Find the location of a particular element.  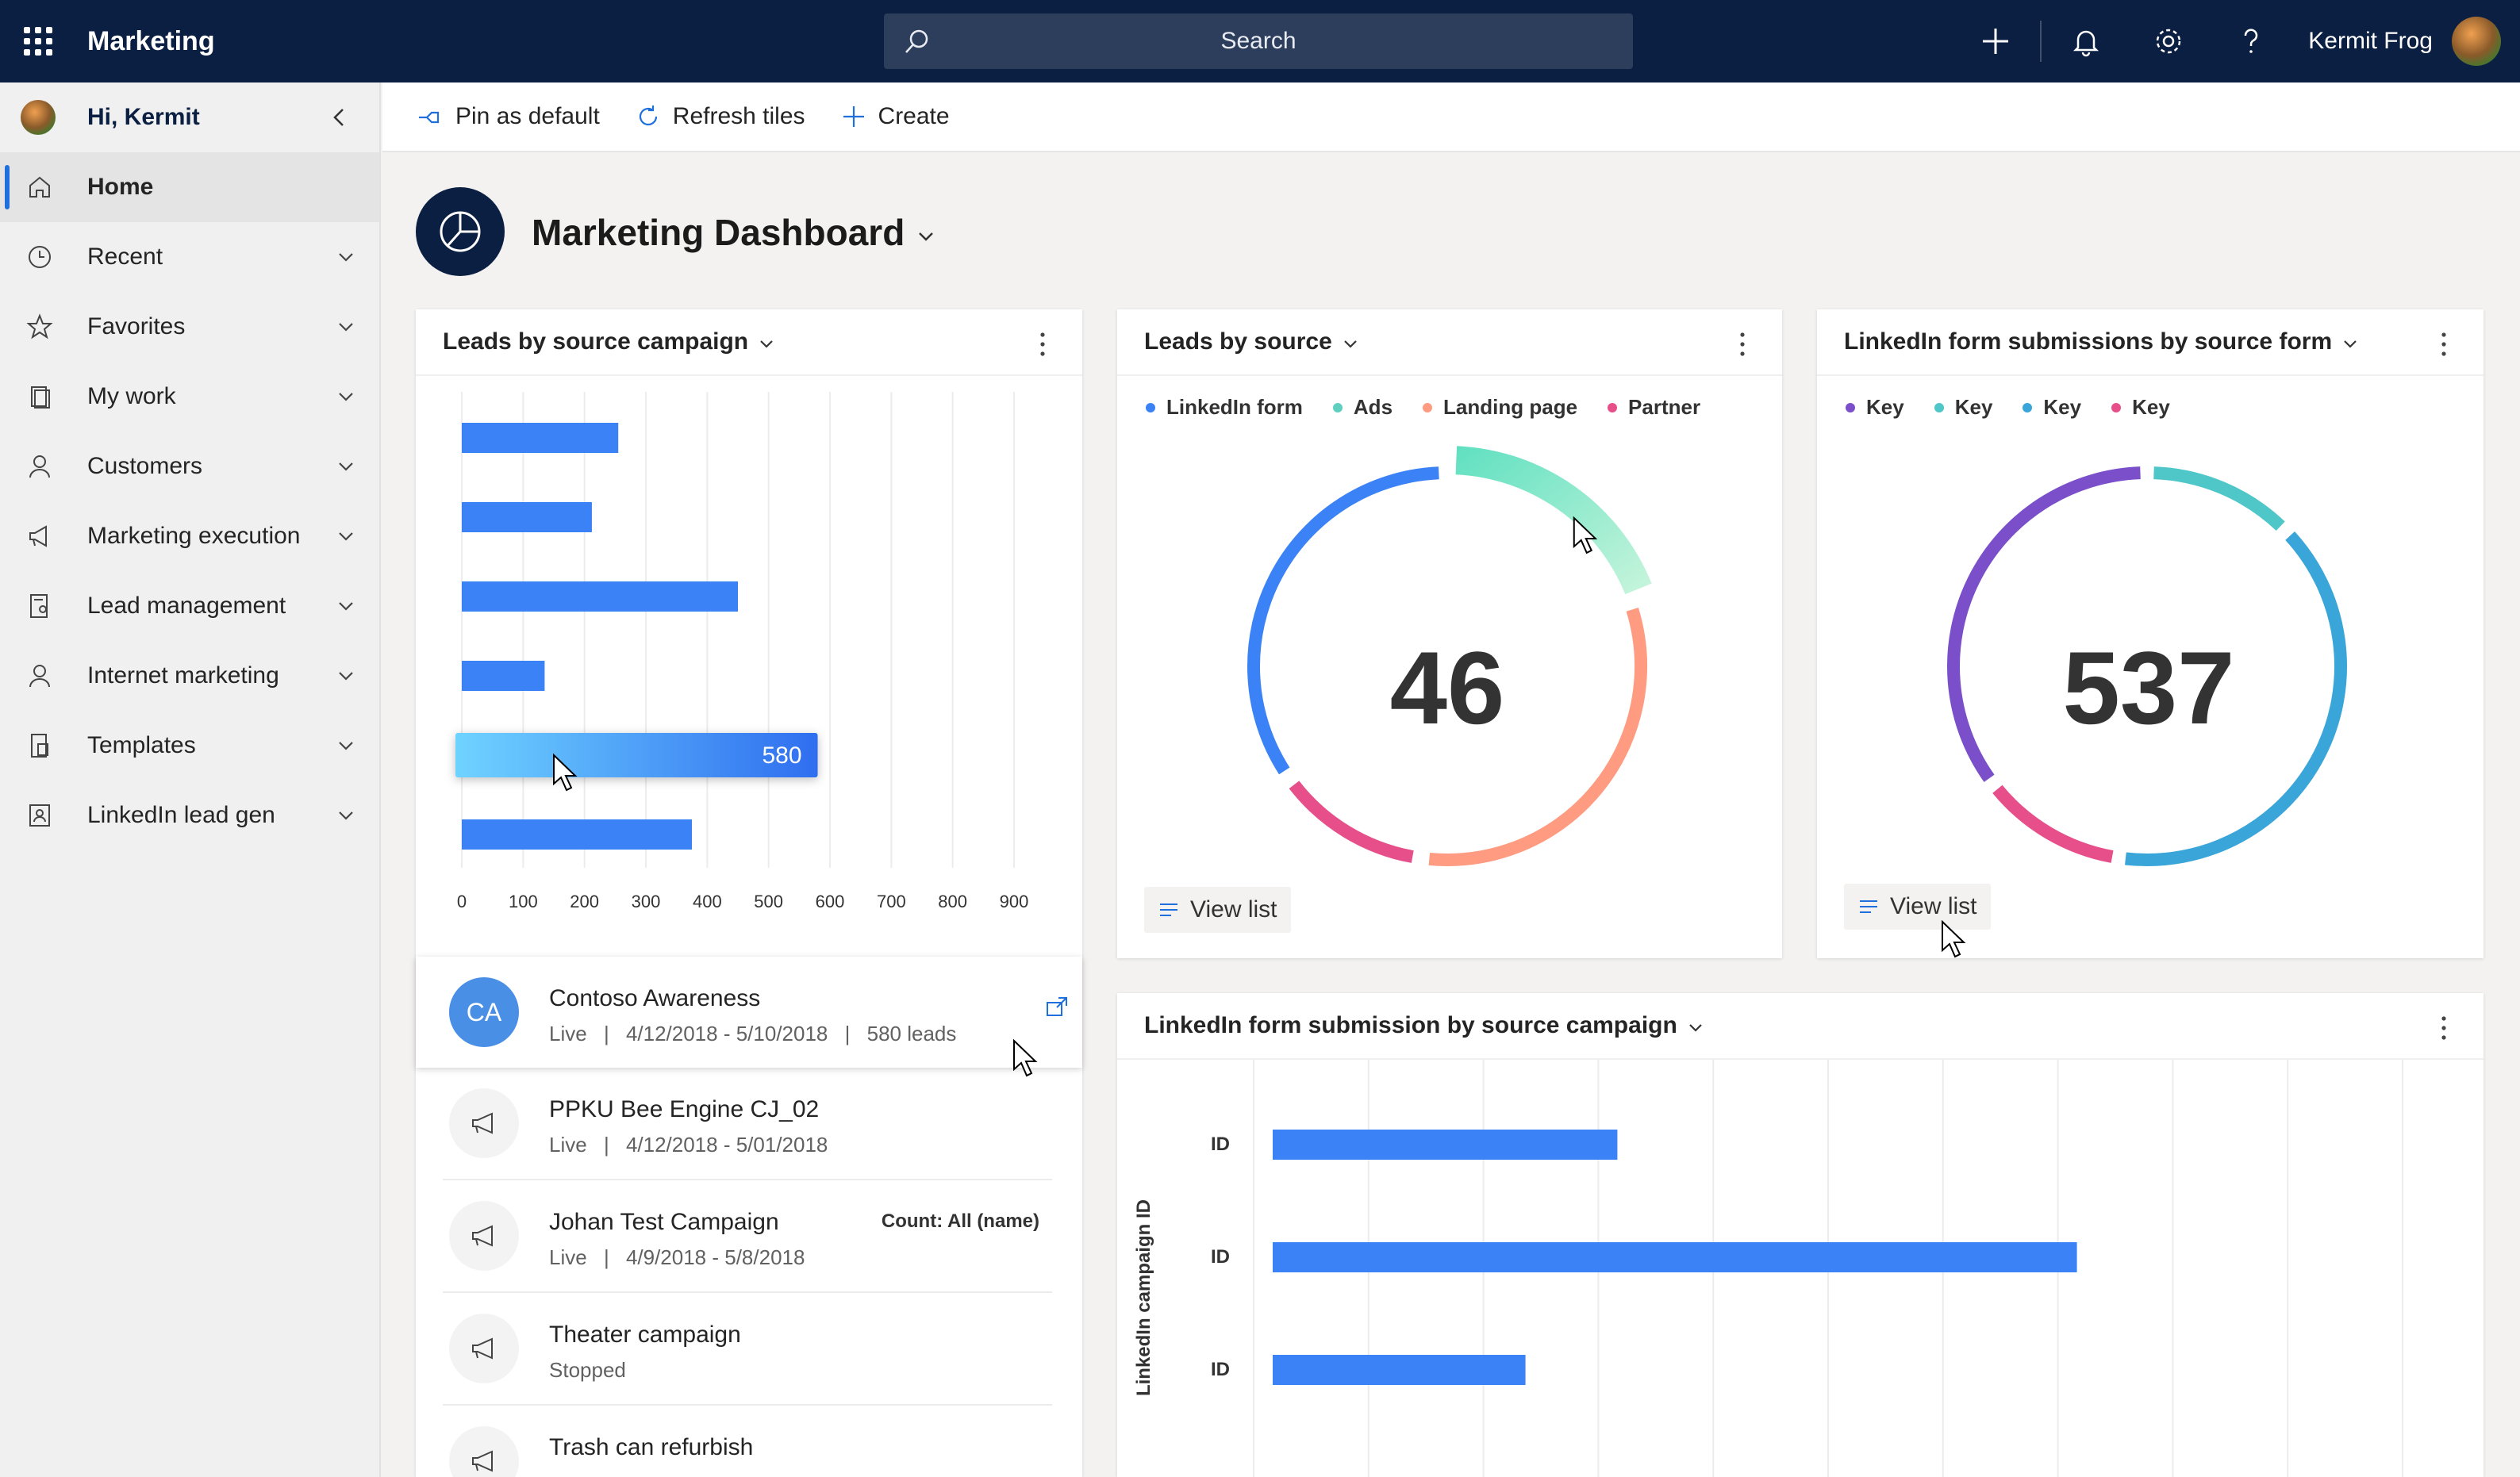

search-input: Search is located at coordinates (1258, 41).